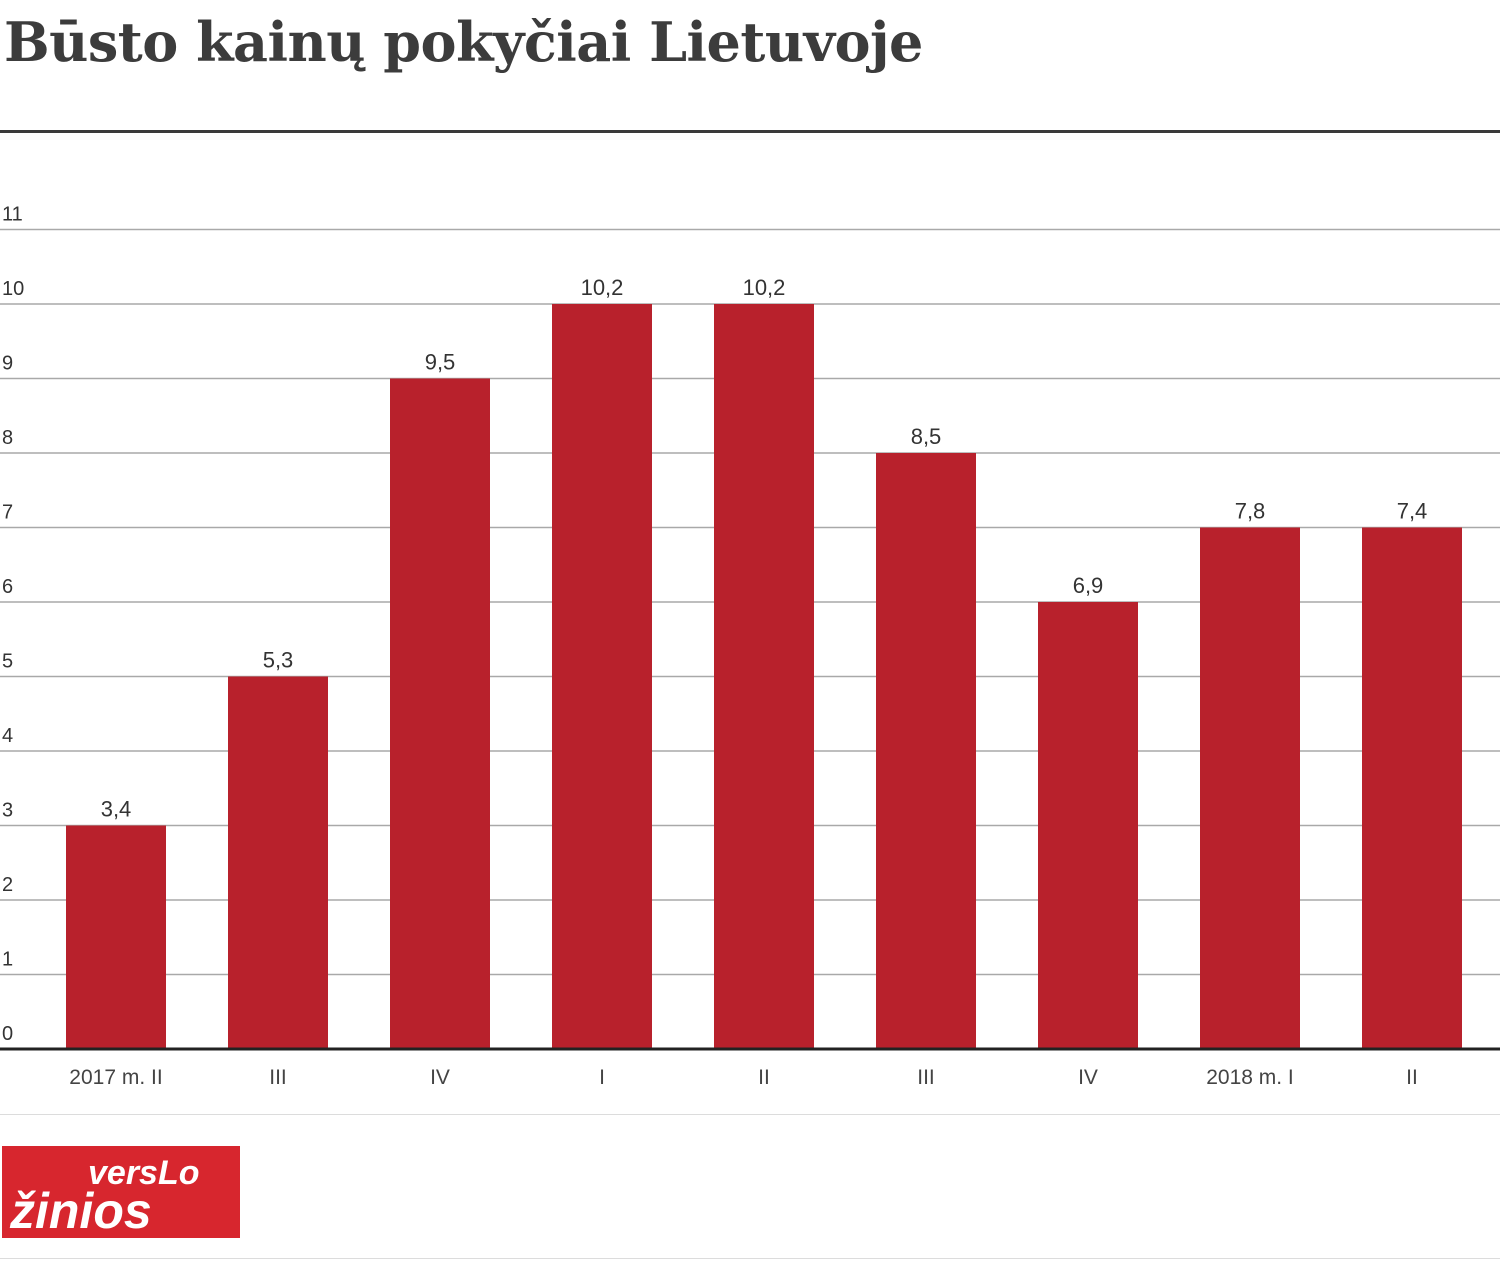  I want to click on verslo-zinios-logo: versLo žinios, so click(121, 1192).